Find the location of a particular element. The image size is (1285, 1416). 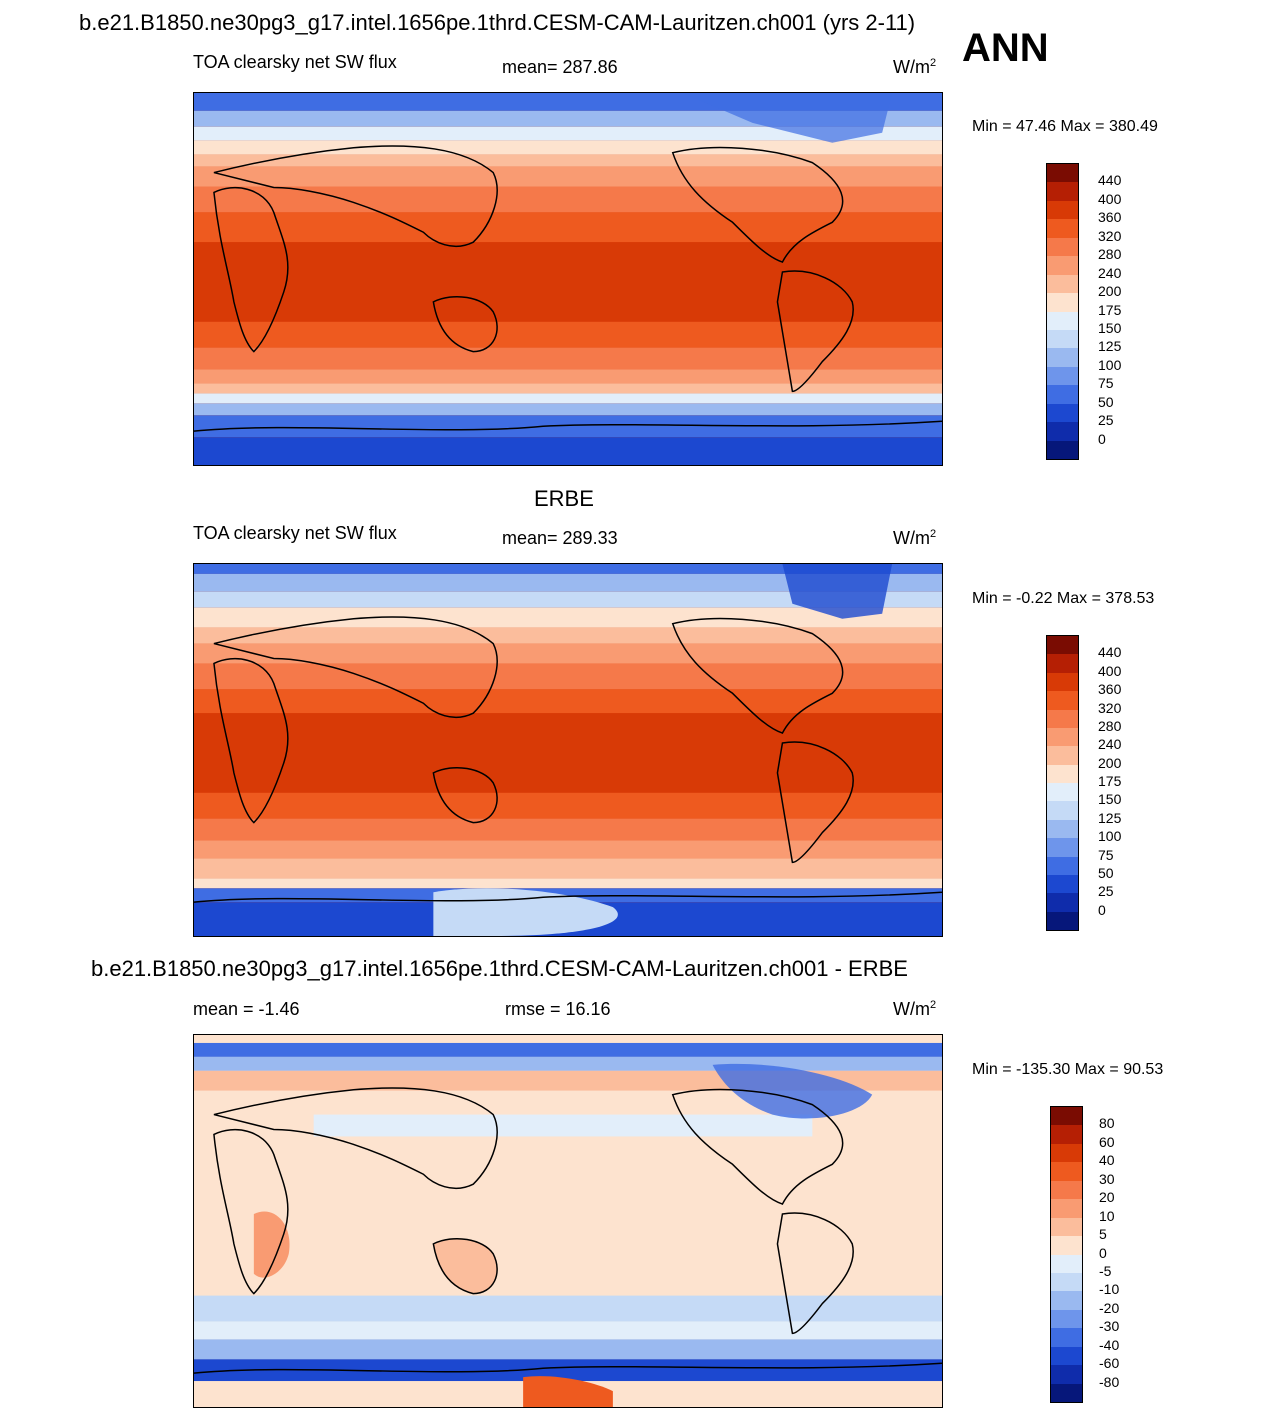

colorbar-diff-label: -60 is located at coordinates (1109, 1363).